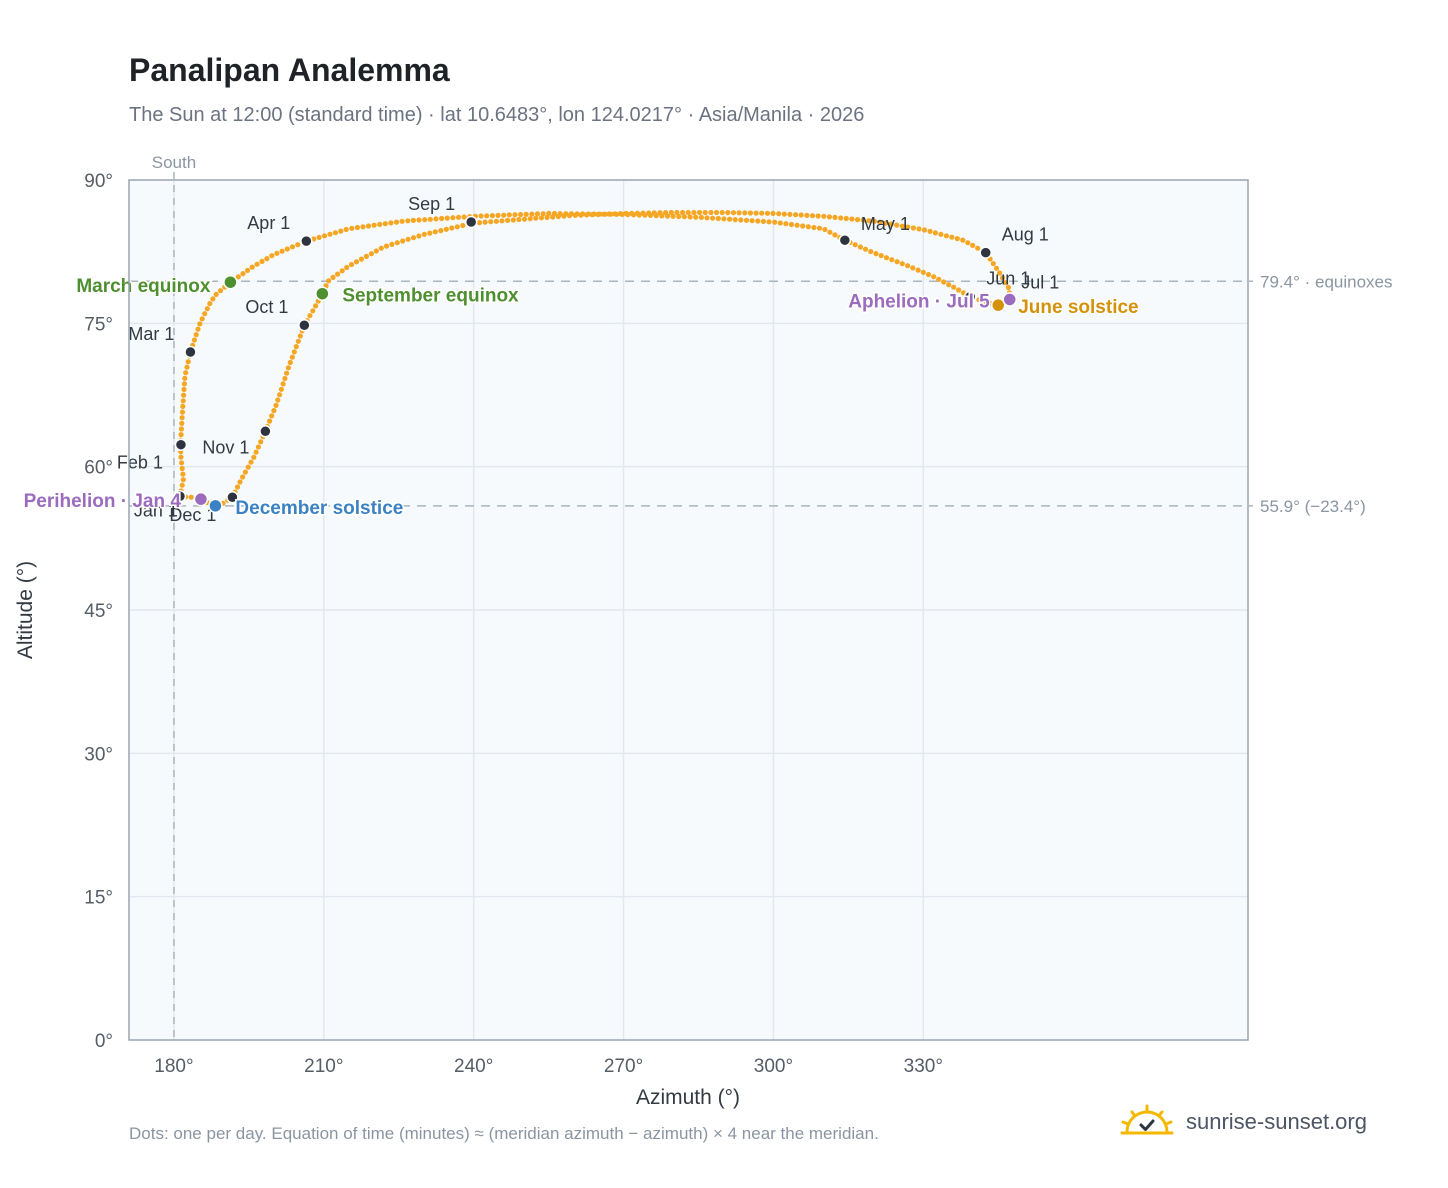 This screenshot has height=1188, width=1448. What do you see at coordinates (266, 307) in the screenshot?
I see `month-label: Oct 1` at bounding box center [266, 307].